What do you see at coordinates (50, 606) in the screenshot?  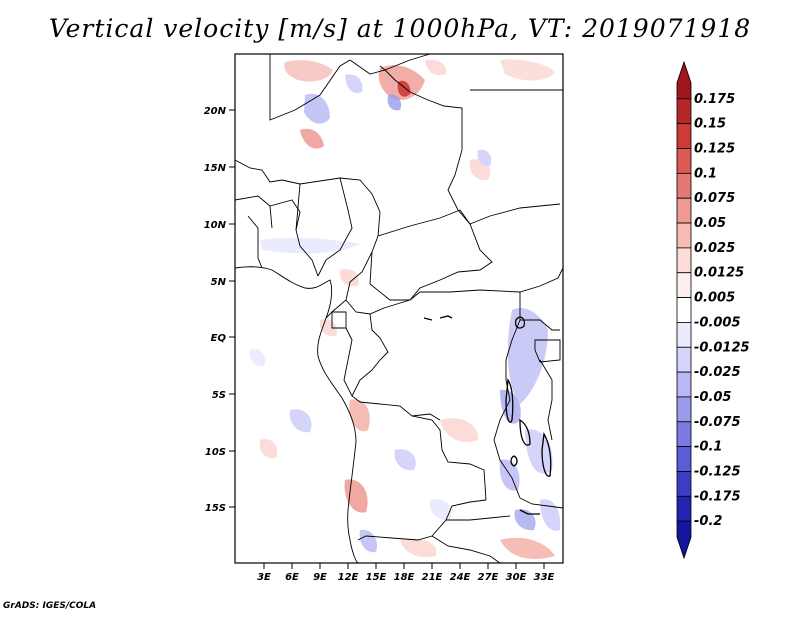 I see `footer-credit: GrADS: IGES/COLA` at bounding box center [50, 606].